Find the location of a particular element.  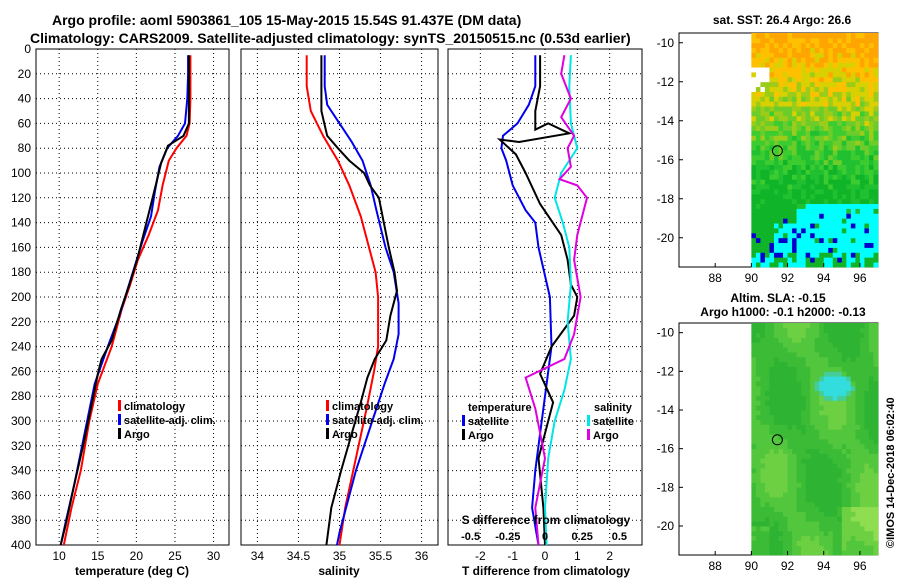

series-line-climatology is located at coordinates (342, 300).